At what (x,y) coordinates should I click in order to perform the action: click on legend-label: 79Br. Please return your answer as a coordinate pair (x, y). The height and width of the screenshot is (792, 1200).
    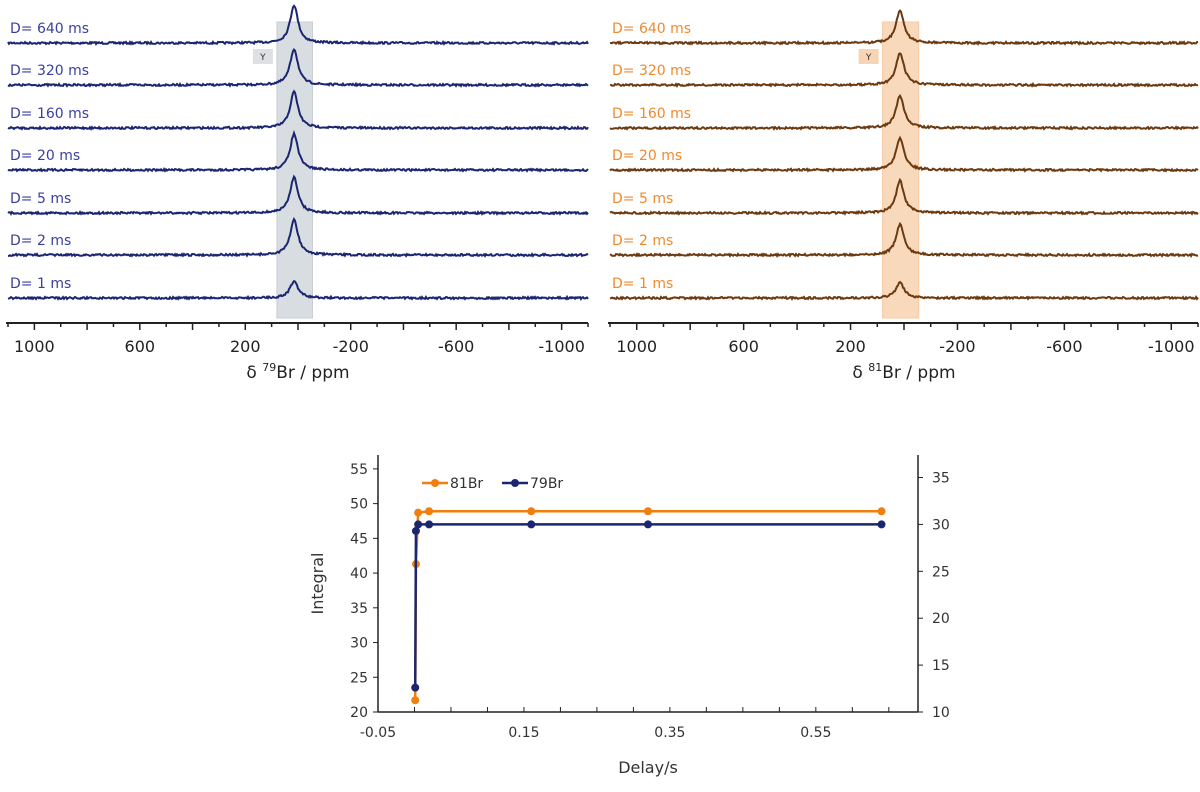
    Looking at the image, I should click on (546, 484).